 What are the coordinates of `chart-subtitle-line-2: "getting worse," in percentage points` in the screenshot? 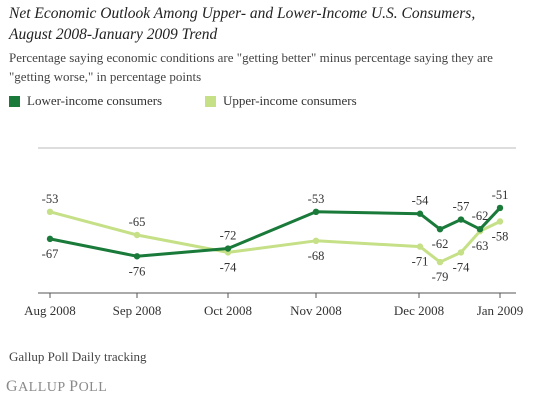 It's located at (105, 76).